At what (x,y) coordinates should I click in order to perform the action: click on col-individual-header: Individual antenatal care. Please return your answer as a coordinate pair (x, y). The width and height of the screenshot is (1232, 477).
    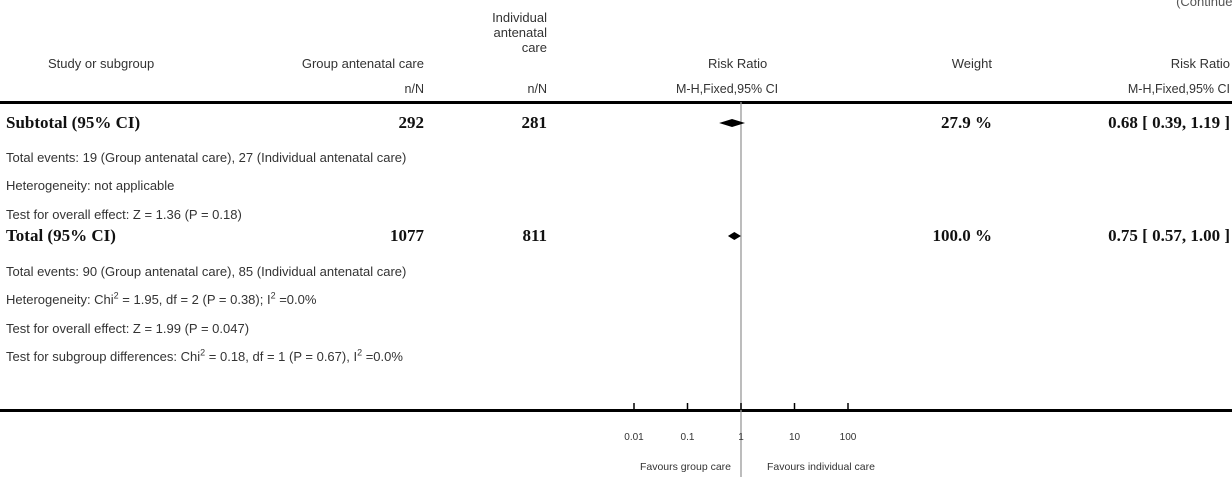
    Looking at the image, I should click on (519, 32).